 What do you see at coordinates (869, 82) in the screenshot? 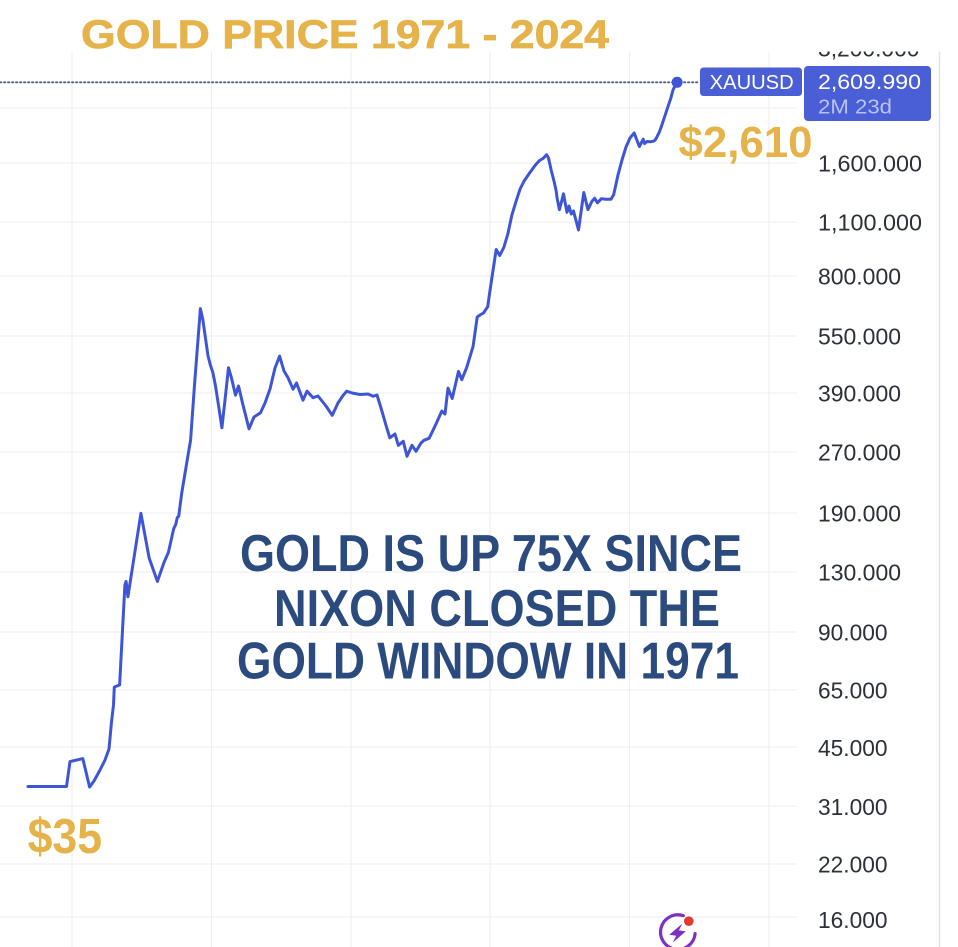
I see `svg-text: 2,609.990` at bounding box center [869, 82].